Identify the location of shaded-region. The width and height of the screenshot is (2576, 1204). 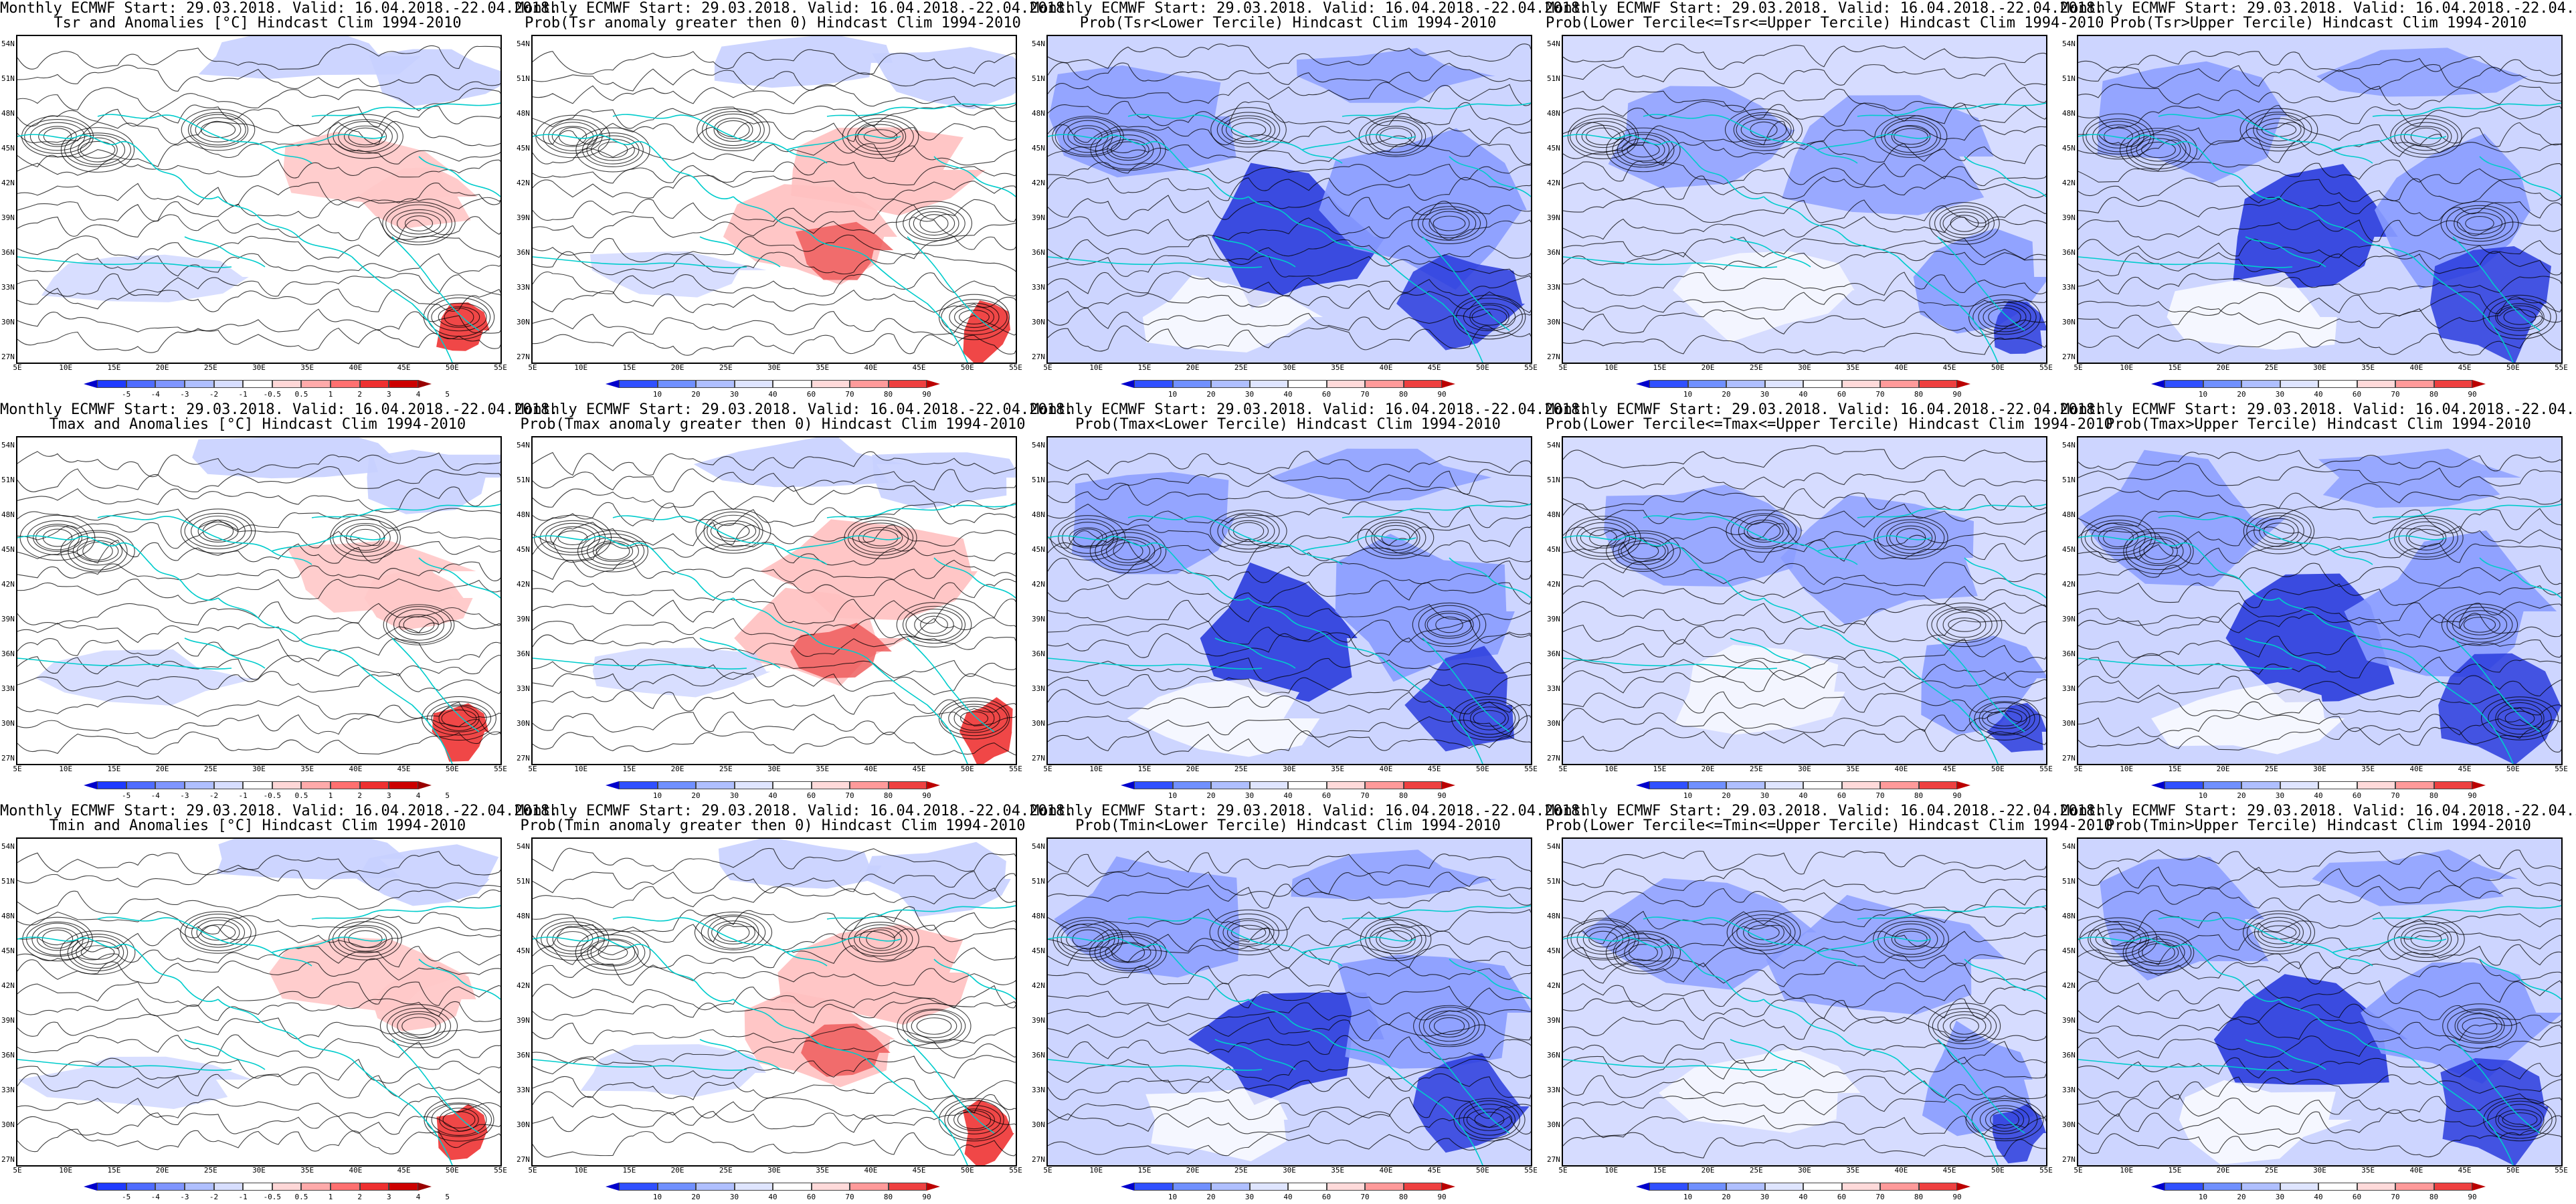
(2490, 304).